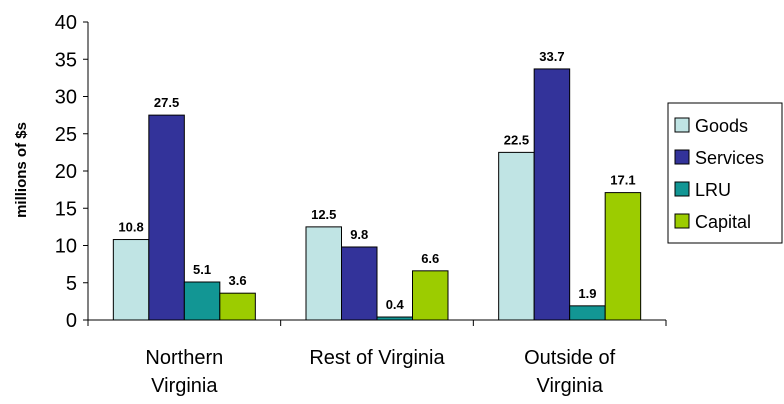  I want to click on y-tick-label: 5, so click(71, 284).